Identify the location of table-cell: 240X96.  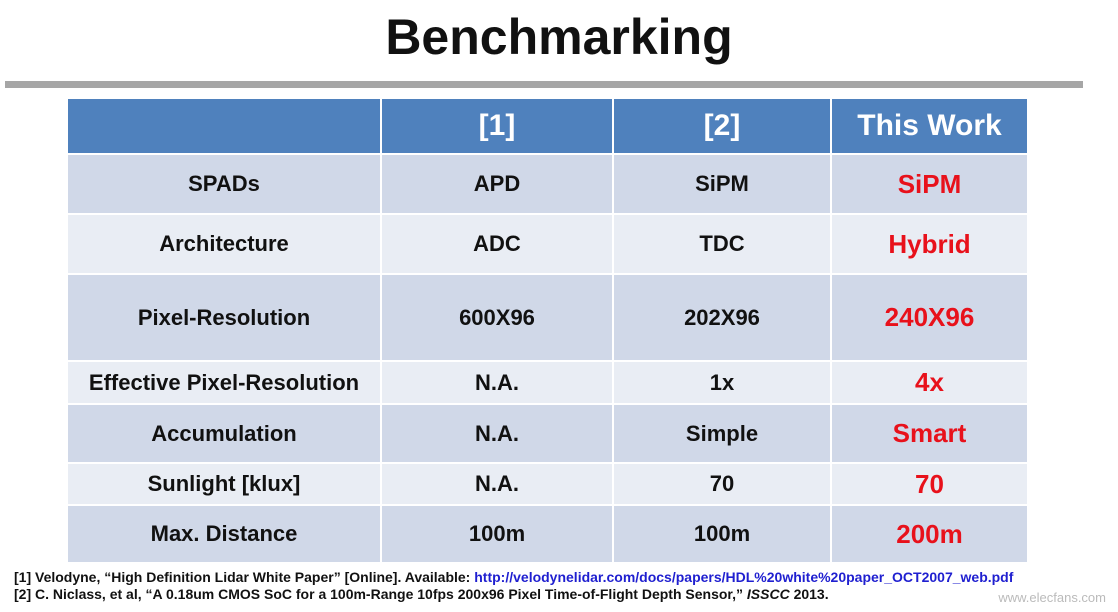
(929, 317).